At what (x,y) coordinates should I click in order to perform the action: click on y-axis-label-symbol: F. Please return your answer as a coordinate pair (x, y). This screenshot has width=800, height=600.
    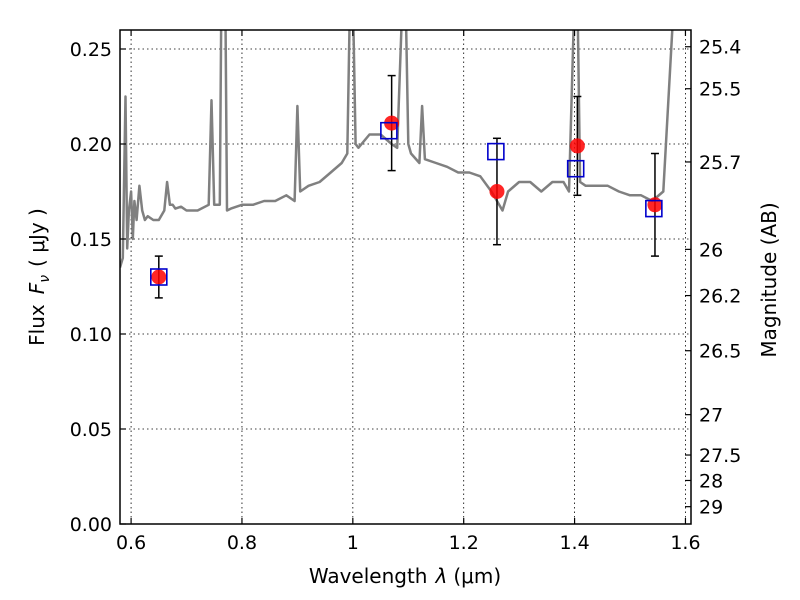
    Looking at the image, I should click on (37, 288).